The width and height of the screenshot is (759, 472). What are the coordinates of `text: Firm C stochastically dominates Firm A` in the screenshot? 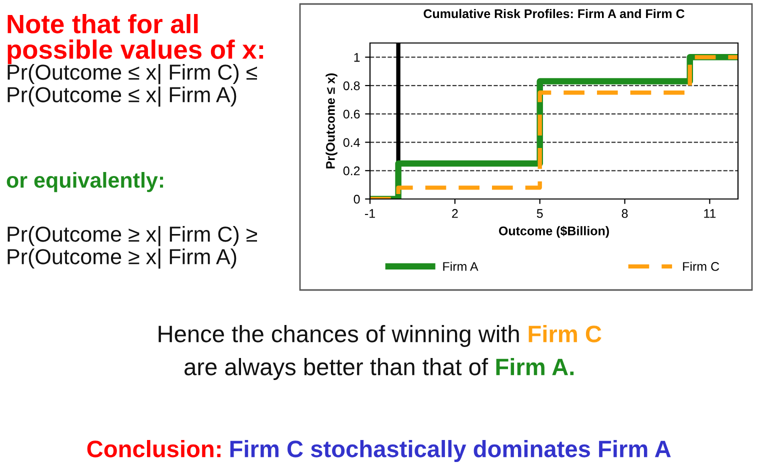 It's located at (450, 451).